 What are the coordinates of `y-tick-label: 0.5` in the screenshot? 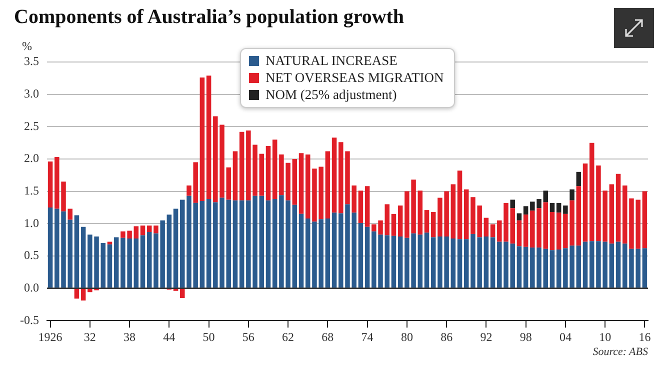 It's located at (31, 255).